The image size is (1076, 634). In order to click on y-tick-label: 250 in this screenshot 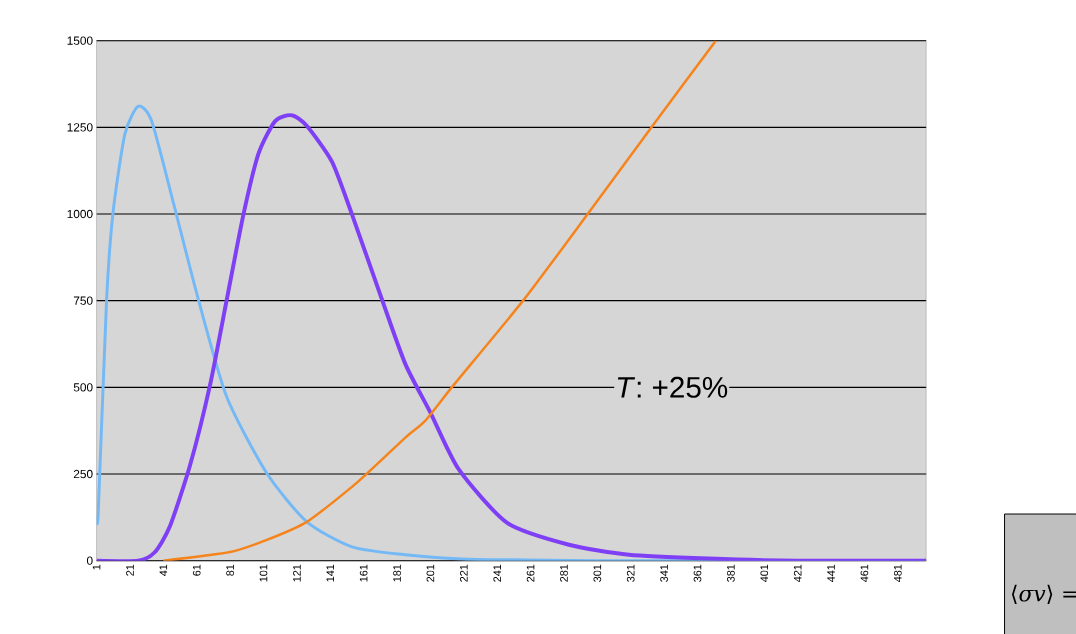, I will do `click(83, 474)`.